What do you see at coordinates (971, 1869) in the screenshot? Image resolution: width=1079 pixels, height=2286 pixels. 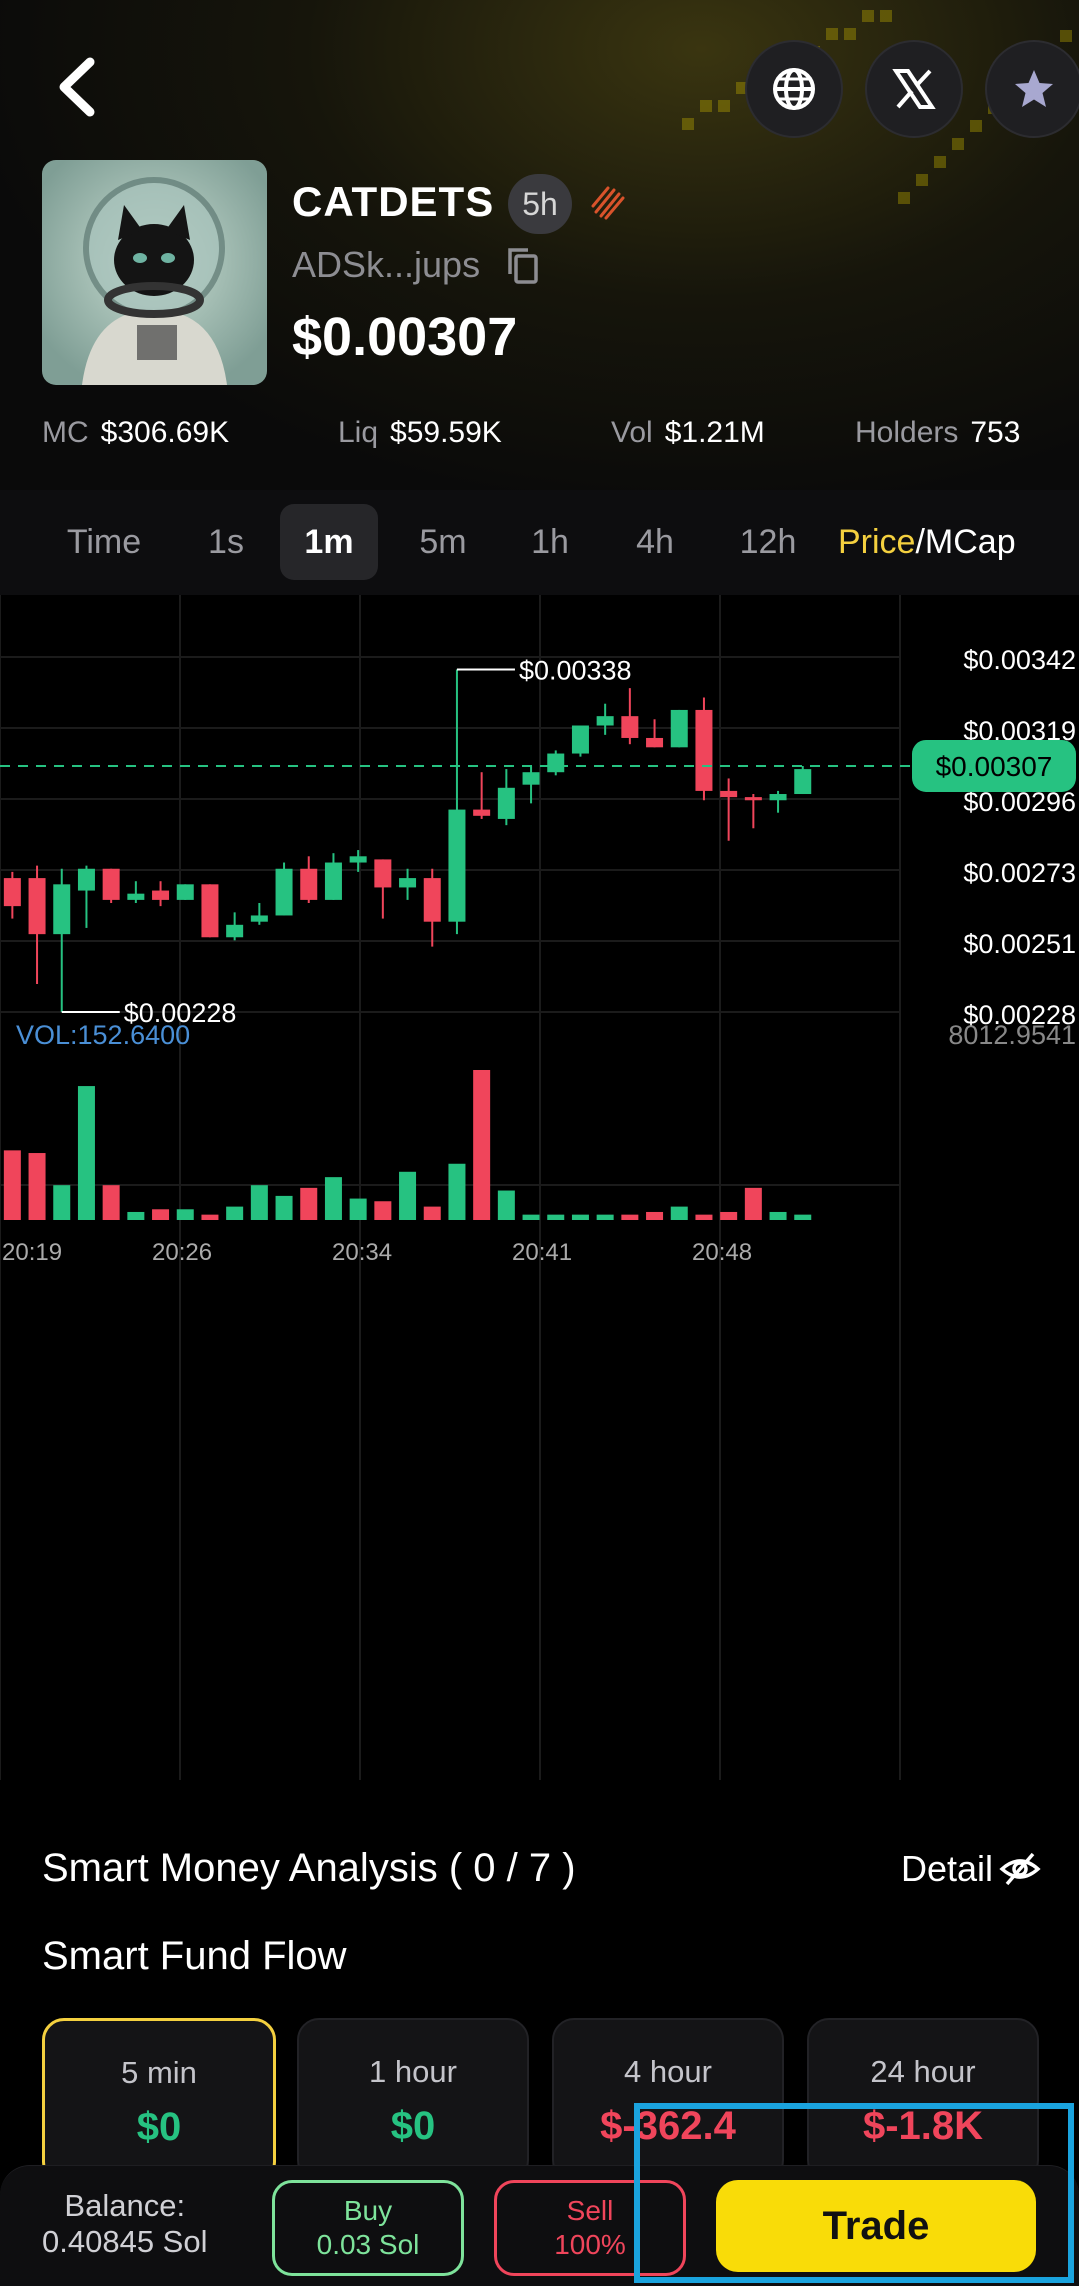 I see `detail-button: Detail` at bounding box center [971, 1869].